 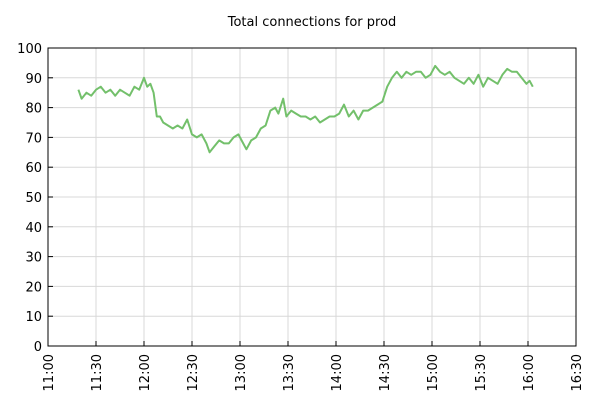 I want to click on x-tick-label: 11:00, so click(x=49, y=372).